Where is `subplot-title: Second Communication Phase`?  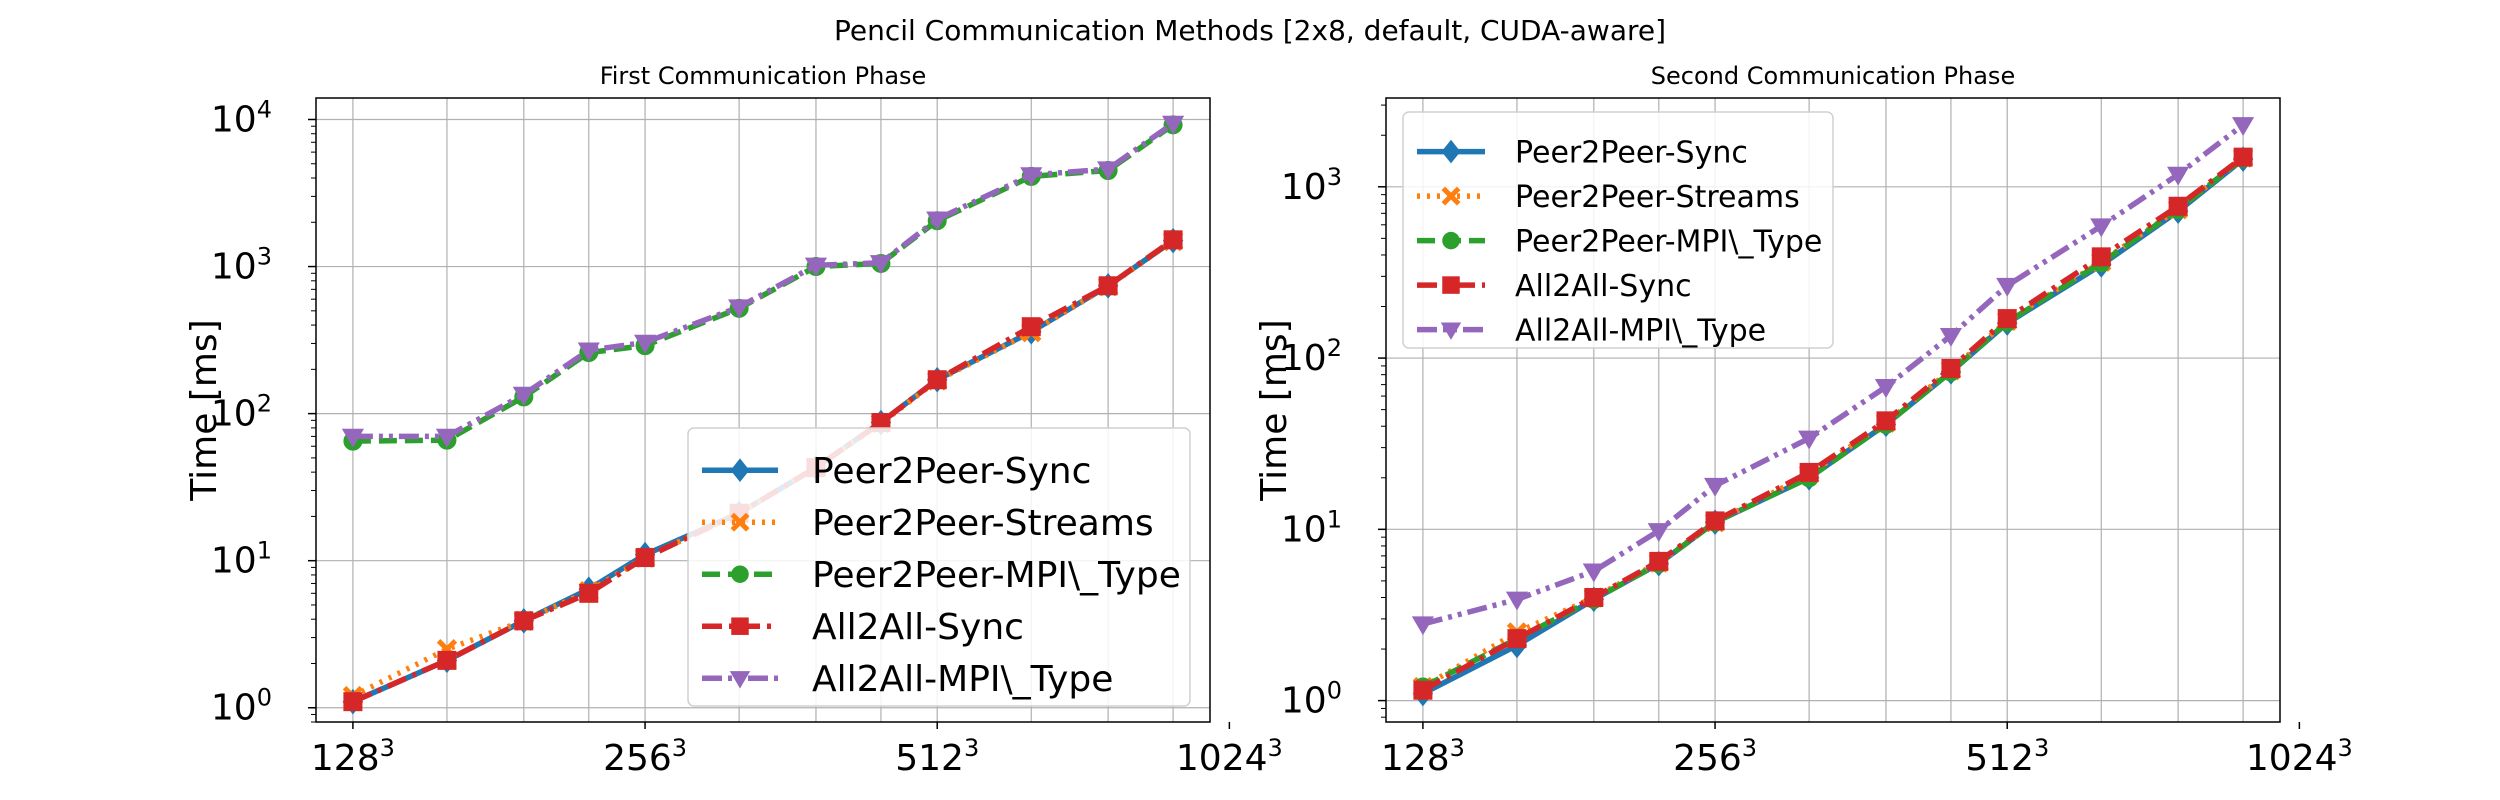
subplot-title: Second Communication Phase is located at coordinates (1833, 76).